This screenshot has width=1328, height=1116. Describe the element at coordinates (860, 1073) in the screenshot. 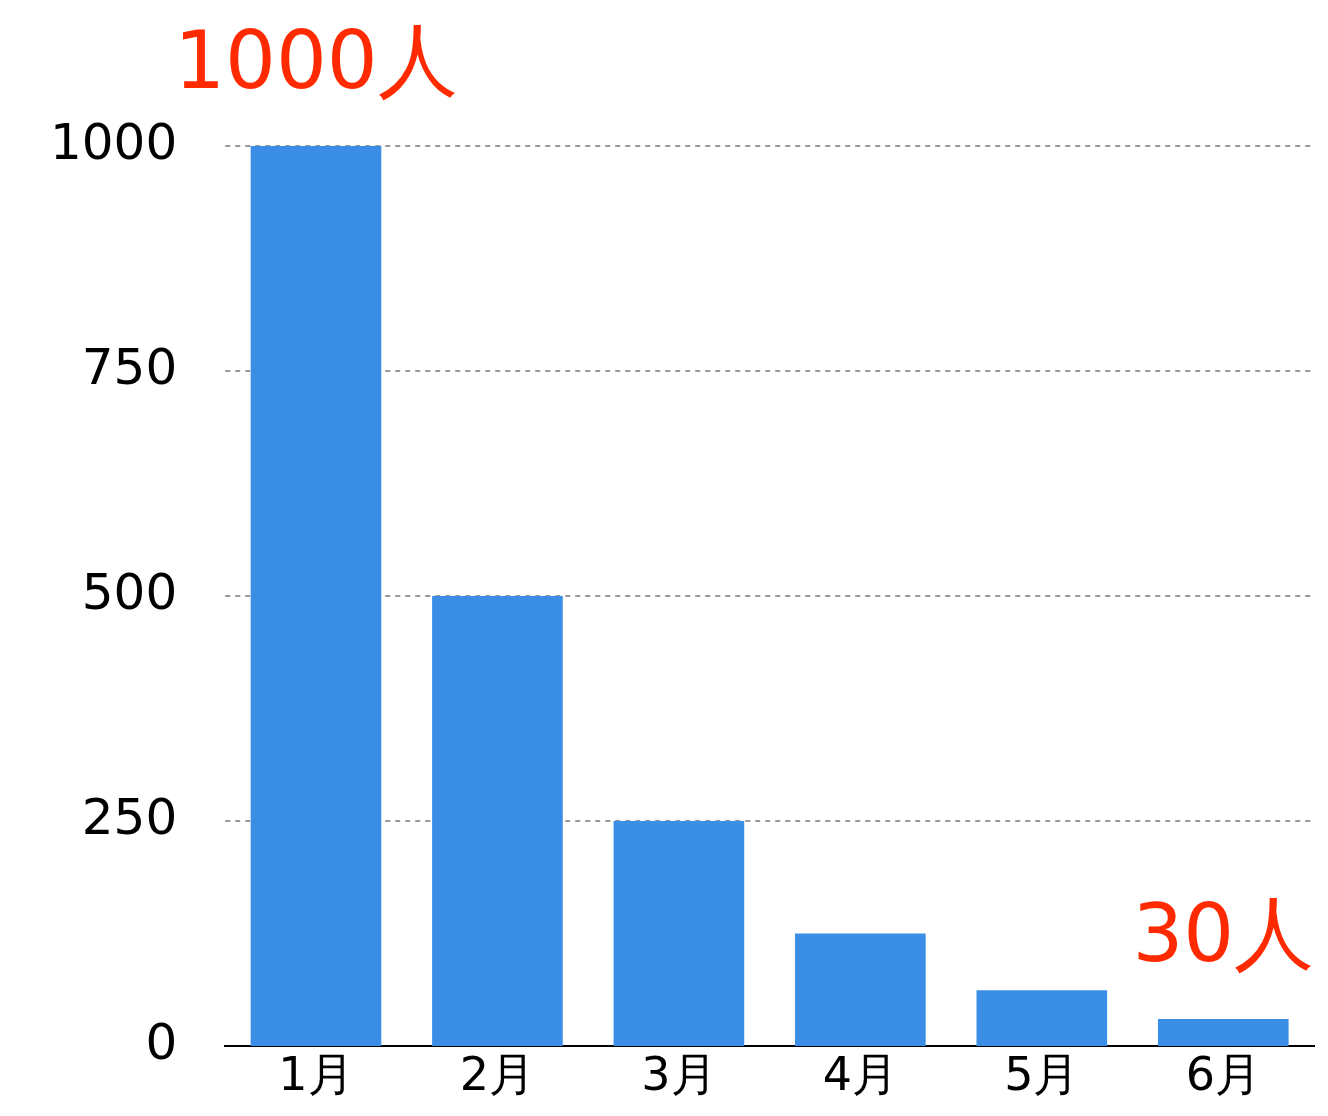

I see `x-tick-label: 4月` at that location.